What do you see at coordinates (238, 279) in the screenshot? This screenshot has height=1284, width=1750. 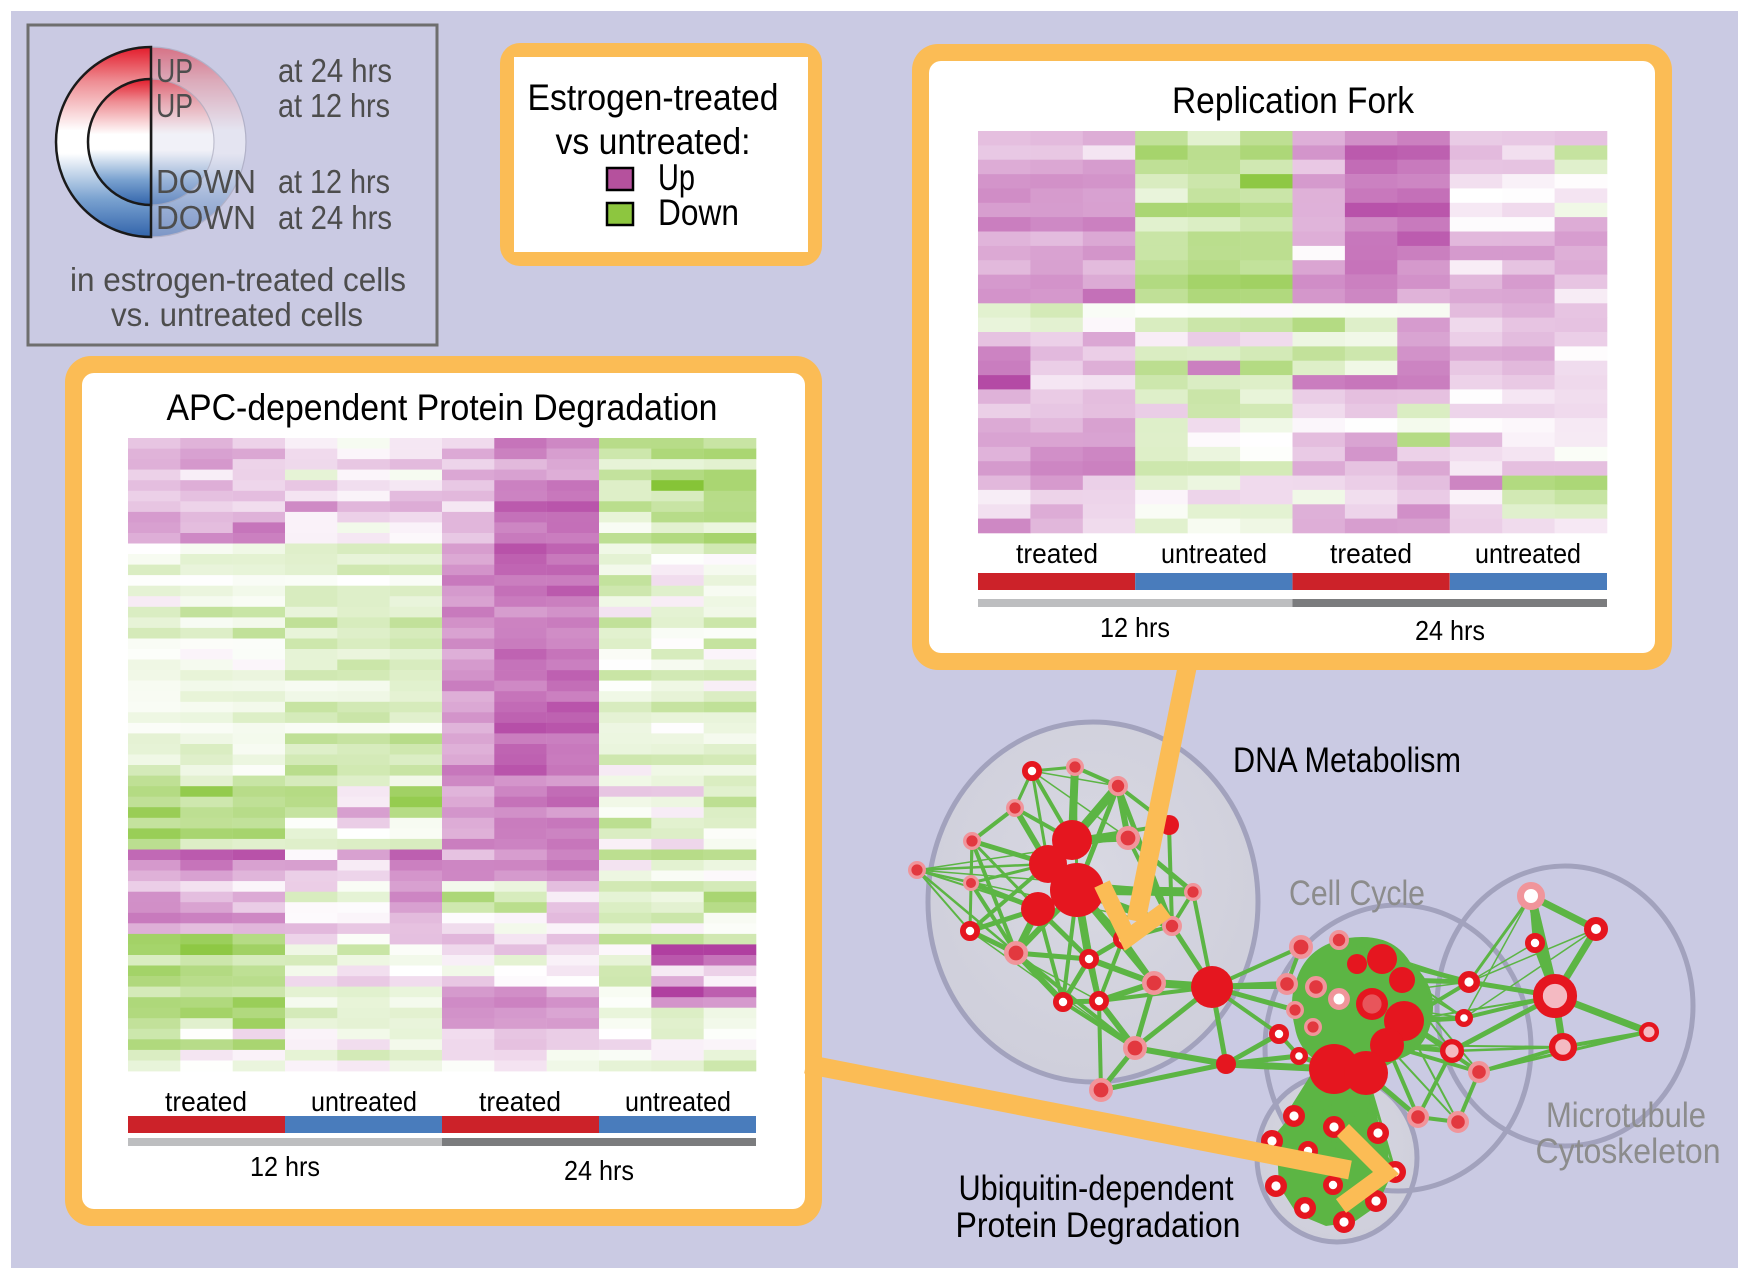 I see `svg-text: in estrogen-treated cells` at bounding box center [238, 279].